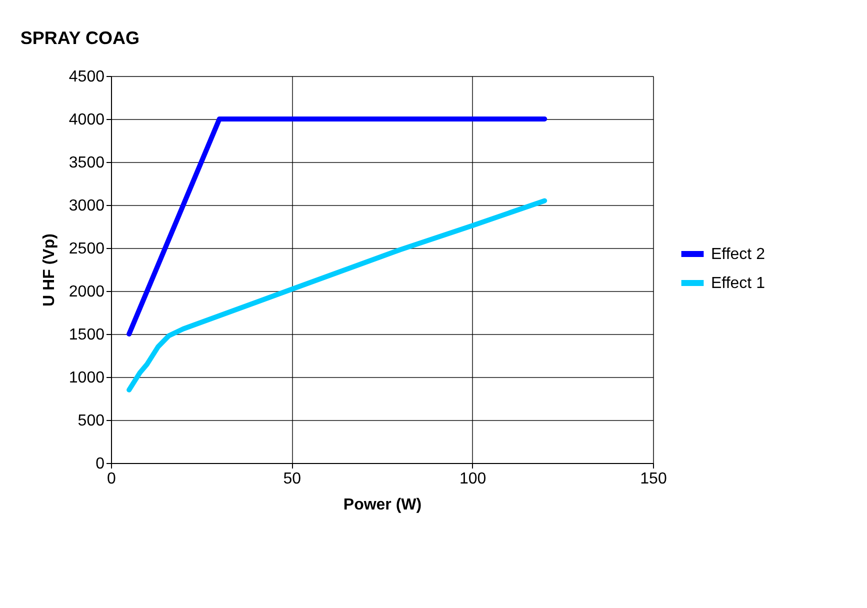  I want to click on y-tick-label: 3500, so click(86, 163).